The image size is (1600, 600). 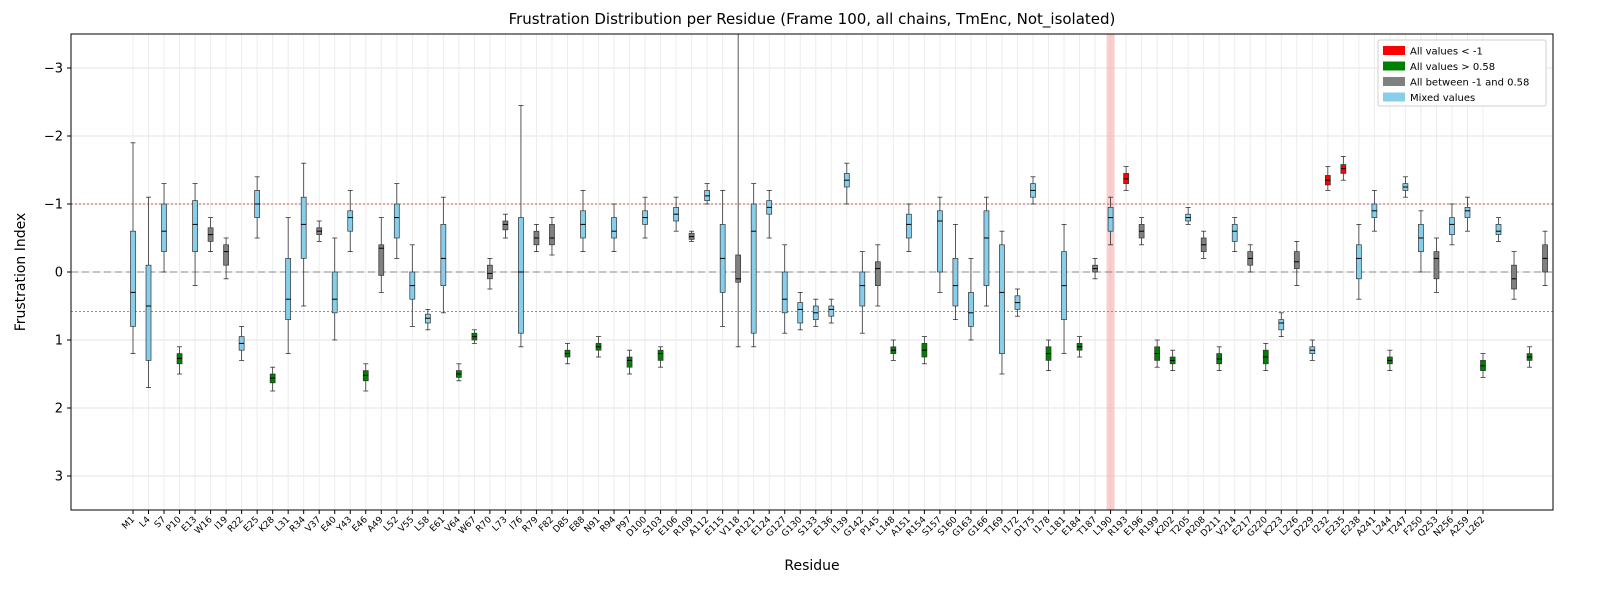 What do you see at coordinates (815, 312) in the screenshot?
I see `box-S133` at bounding box center [815, 312].